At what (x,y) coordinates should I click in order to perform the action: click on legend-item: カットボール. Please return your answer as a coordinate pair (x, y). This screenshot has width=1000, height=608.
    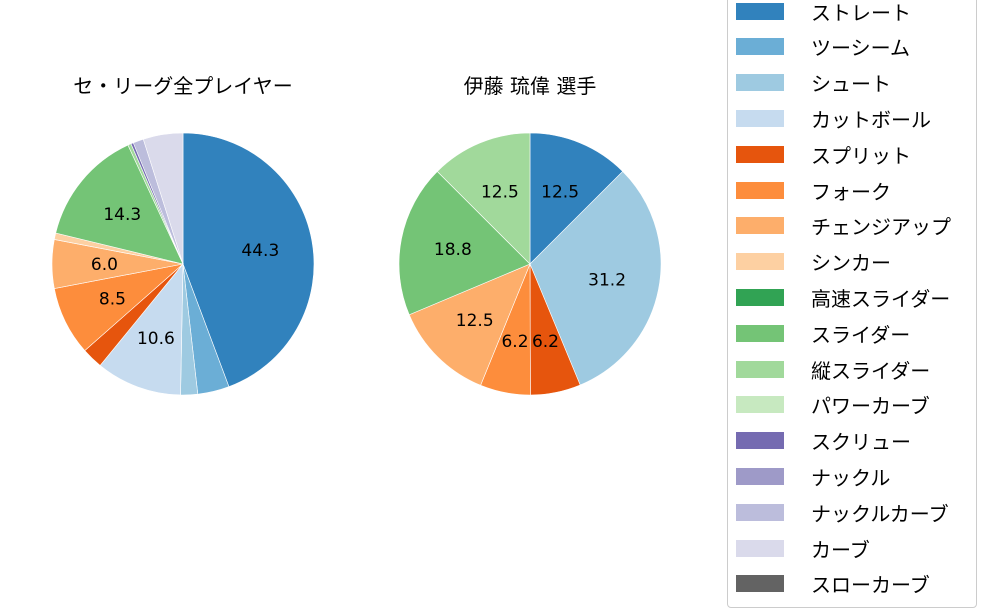
    Looking at the image, I should click on (833, 119).